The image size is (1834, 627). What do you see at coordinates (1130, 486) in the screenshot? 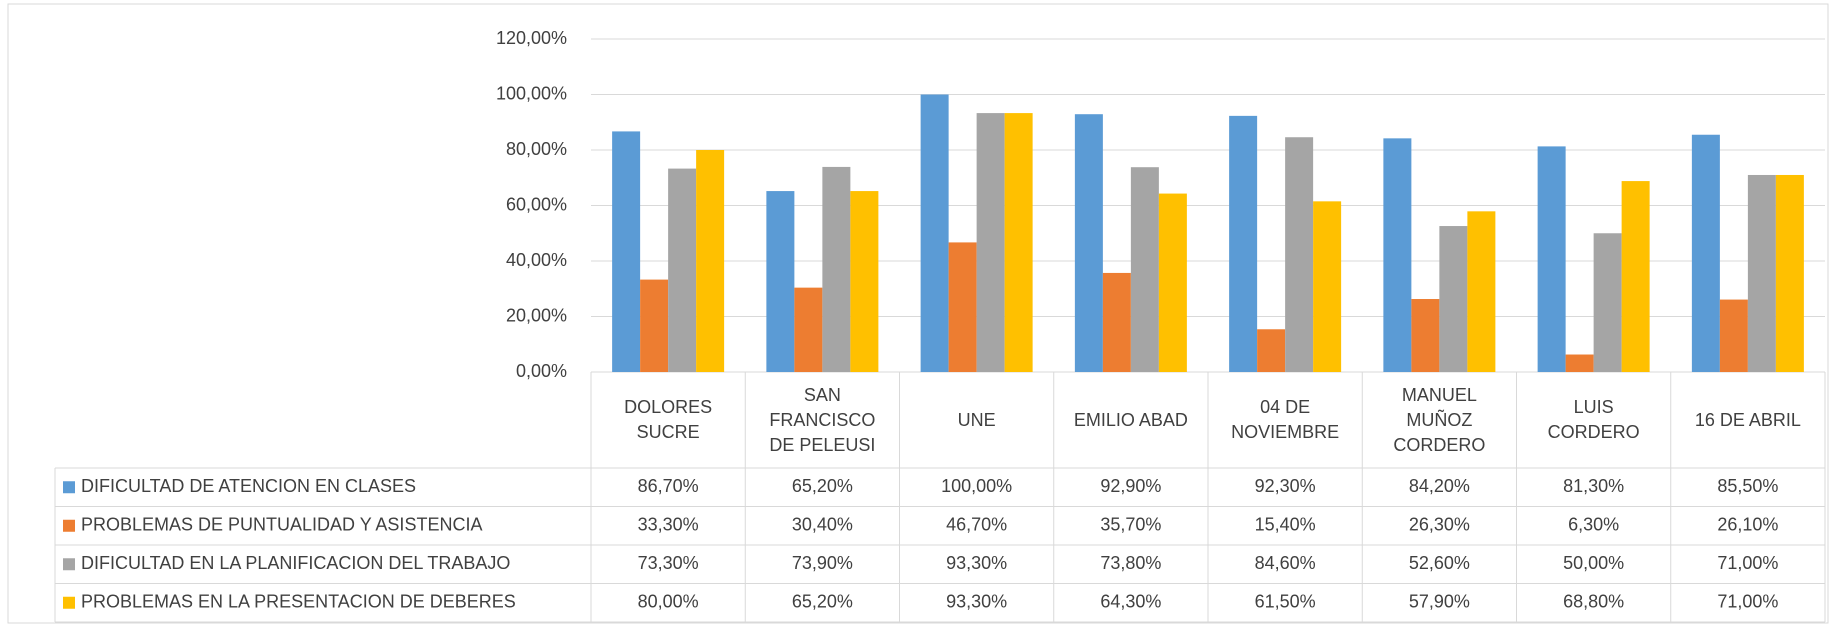
I see `value-label: 92,90%` at bounding box center [1130, 486].